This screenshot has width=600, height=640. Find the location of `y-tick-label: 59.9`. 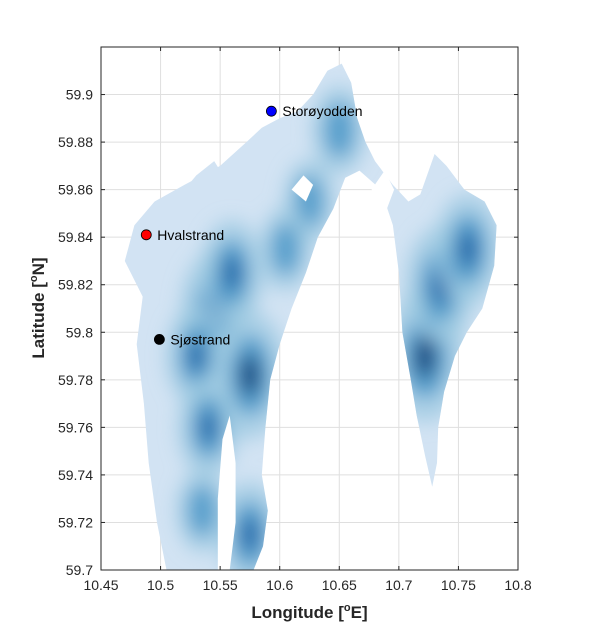

y-tick-label: 59.9 is located at coordinates (79, 95).